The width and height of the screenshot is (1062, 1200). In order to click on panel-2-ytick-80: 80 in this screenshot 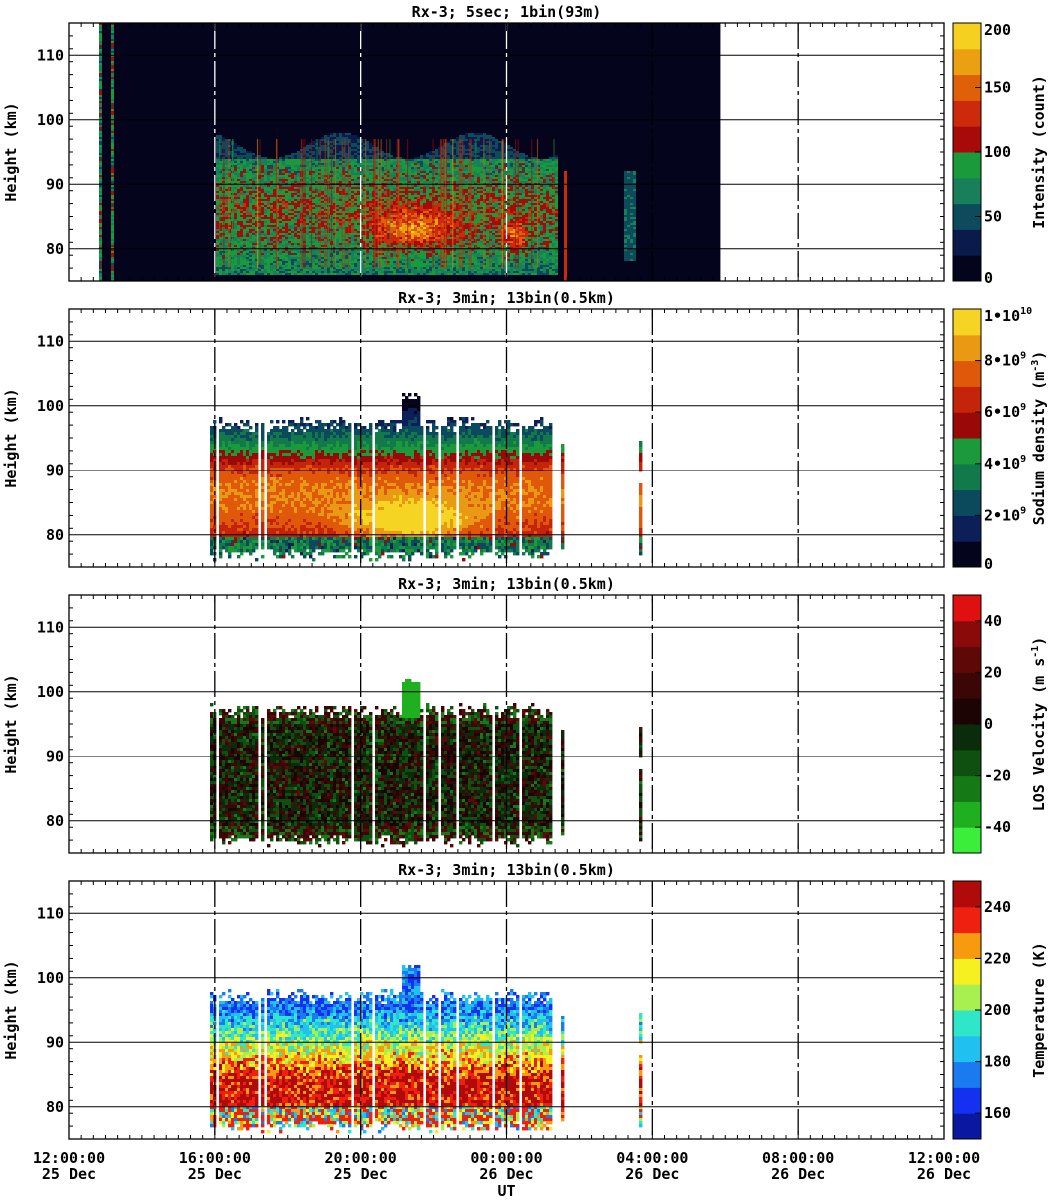, I will do `click(55, 535)`.